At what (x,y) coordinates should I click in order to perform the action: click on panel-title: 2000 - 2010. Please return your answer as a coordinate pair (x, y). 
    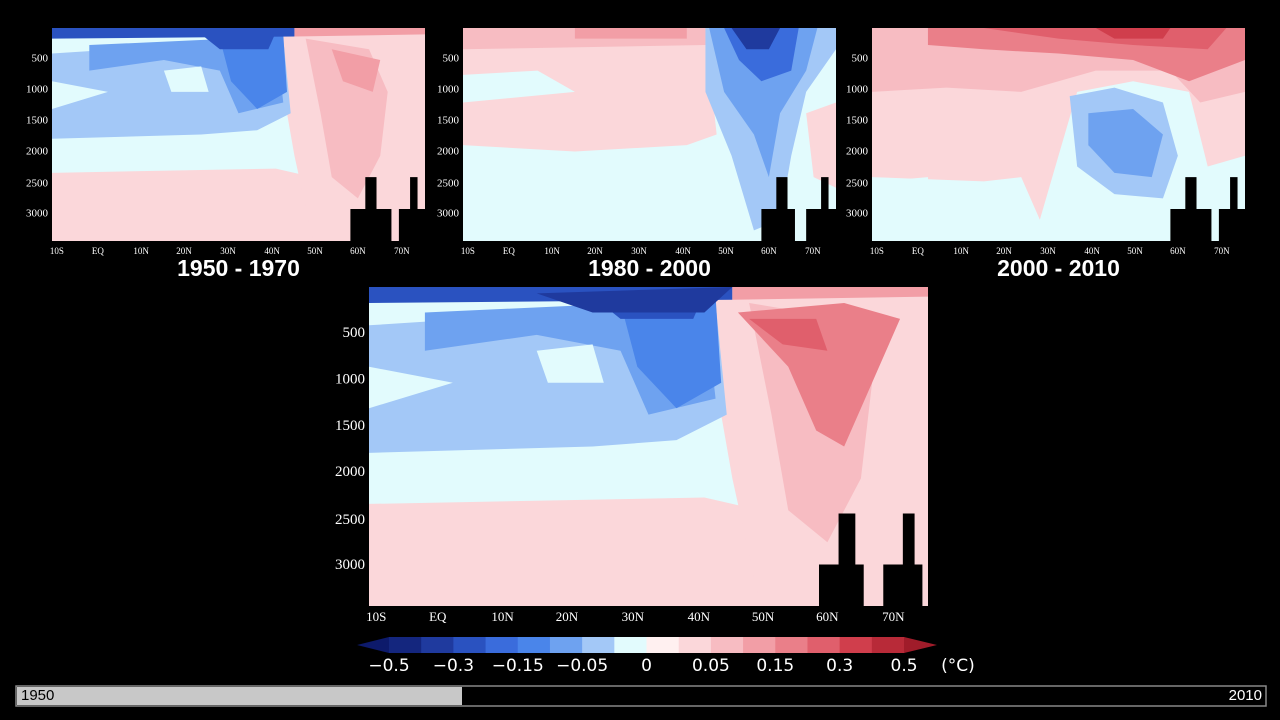
    Looking at the image, I should click on (1058, 268).